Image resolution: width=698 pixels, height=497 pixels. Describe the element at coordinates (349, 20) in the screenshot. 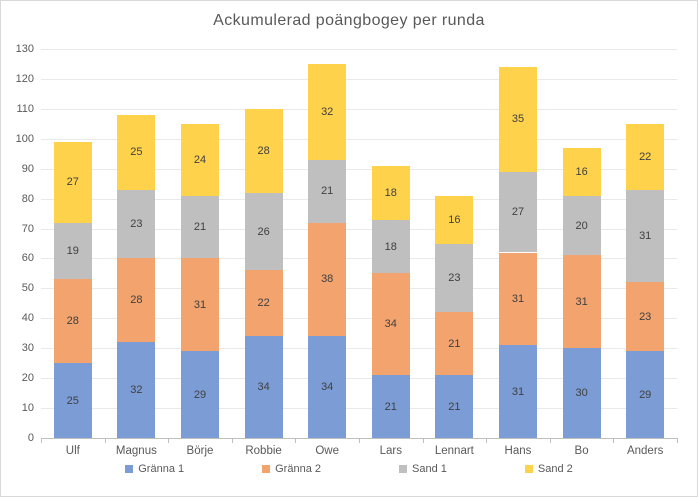

I see `chart-title: Ackumulerad poängbogey per runda` at that location.